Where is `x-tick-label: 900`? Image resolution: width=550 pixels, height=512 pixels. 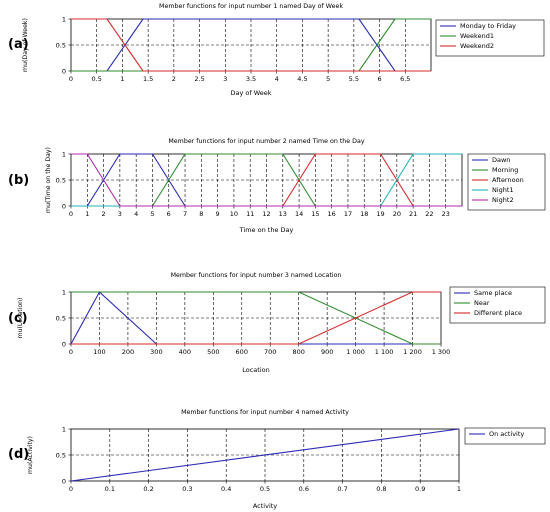 x-tick-label: 900 is located at coordinates (327, 352).